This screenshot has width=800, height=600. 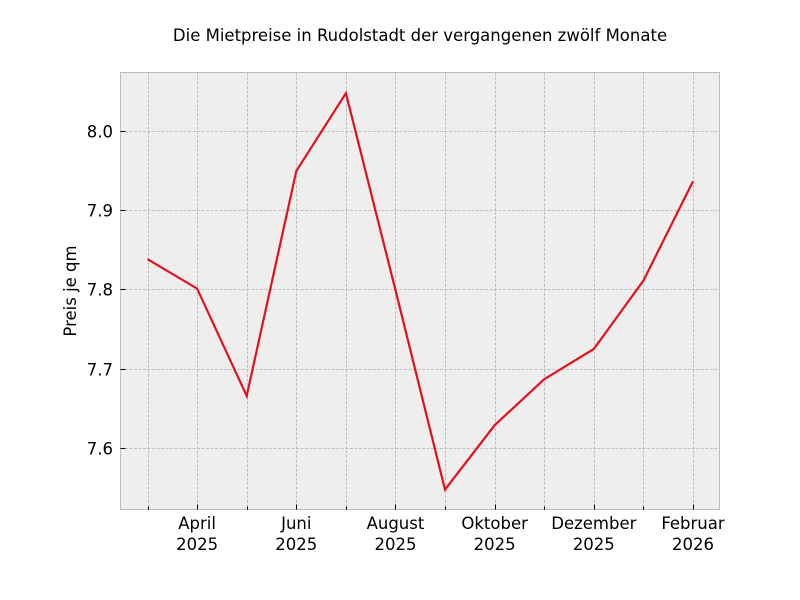 What do you see at coordinates (295, 523) in the screenshot?
I see `x-tick-label-month: Juni` at bounding box center [295, 523].